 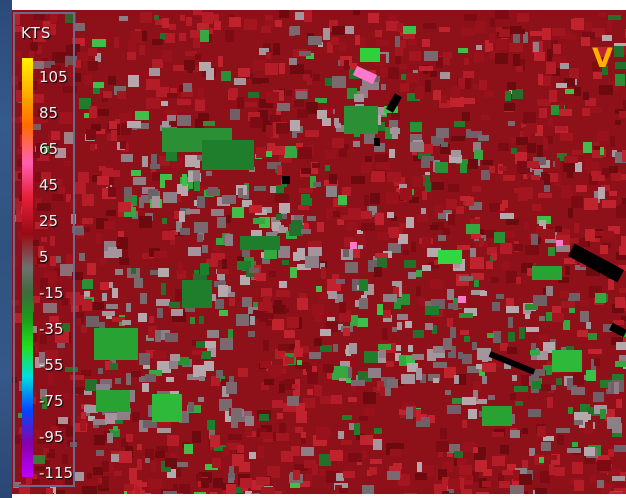 What do you see at coordinates (167, 408) in the screenshot?
I see `green-cluster` at bounding box center [167, 408].